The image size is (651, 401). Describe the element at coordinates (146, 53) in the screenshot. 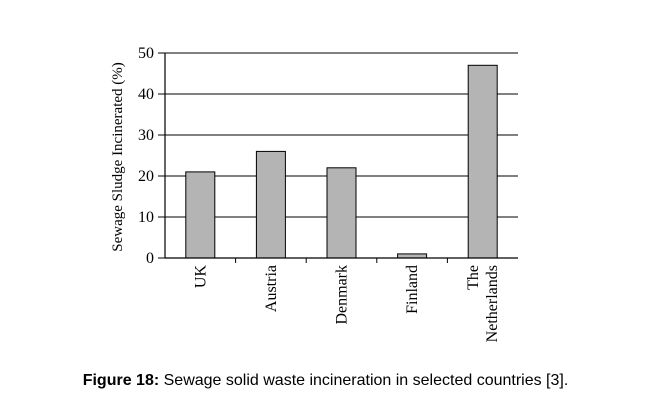

I see `y-tick-label-50: 50` at that location.